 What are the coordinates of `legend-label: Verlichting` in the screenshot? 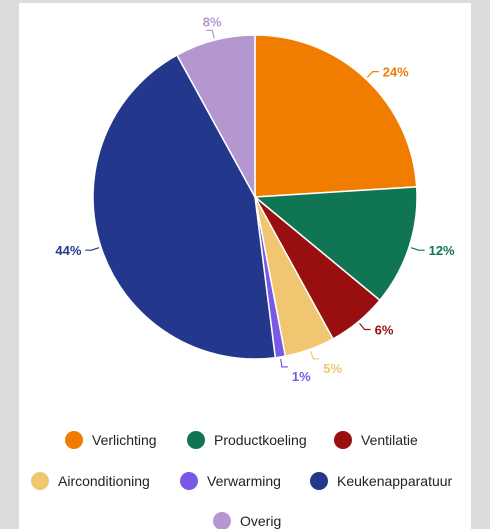 It's located at (124, 440).